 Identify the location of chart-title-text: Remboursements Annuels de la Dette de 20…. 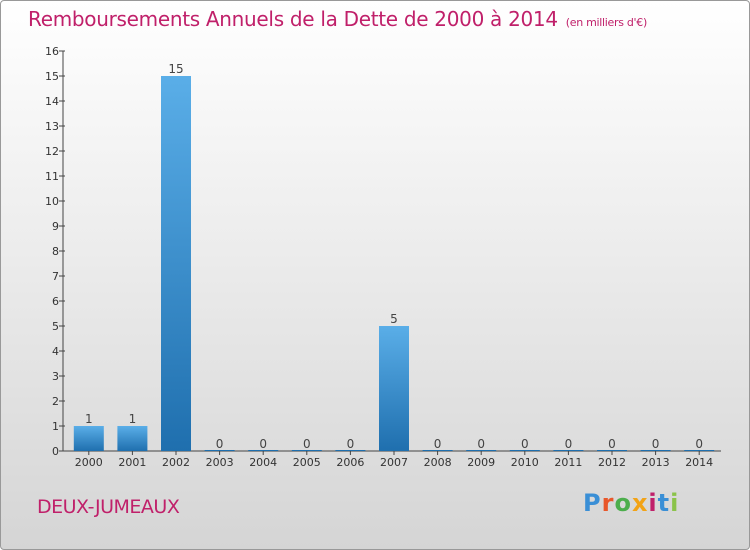
(293, 19).